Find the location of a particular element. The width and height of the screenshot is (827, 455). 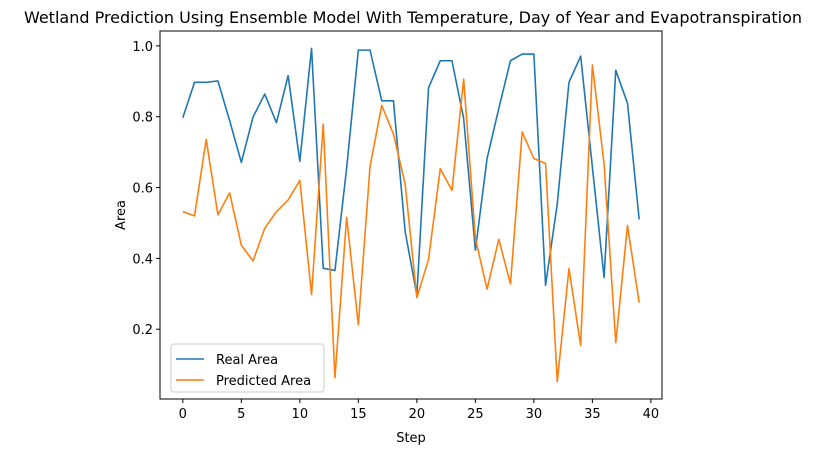

y-axis-ticks: 0.2 0.4 0.6 0.8 1.0 is located at coordinates (146, 189).